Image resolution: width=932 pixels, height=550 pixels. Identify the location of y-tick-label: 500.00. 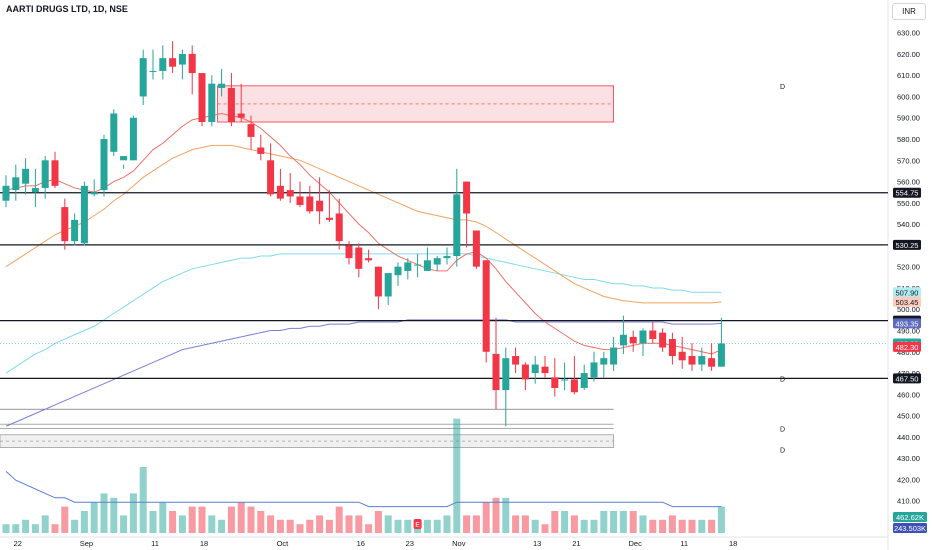
(908, 309).